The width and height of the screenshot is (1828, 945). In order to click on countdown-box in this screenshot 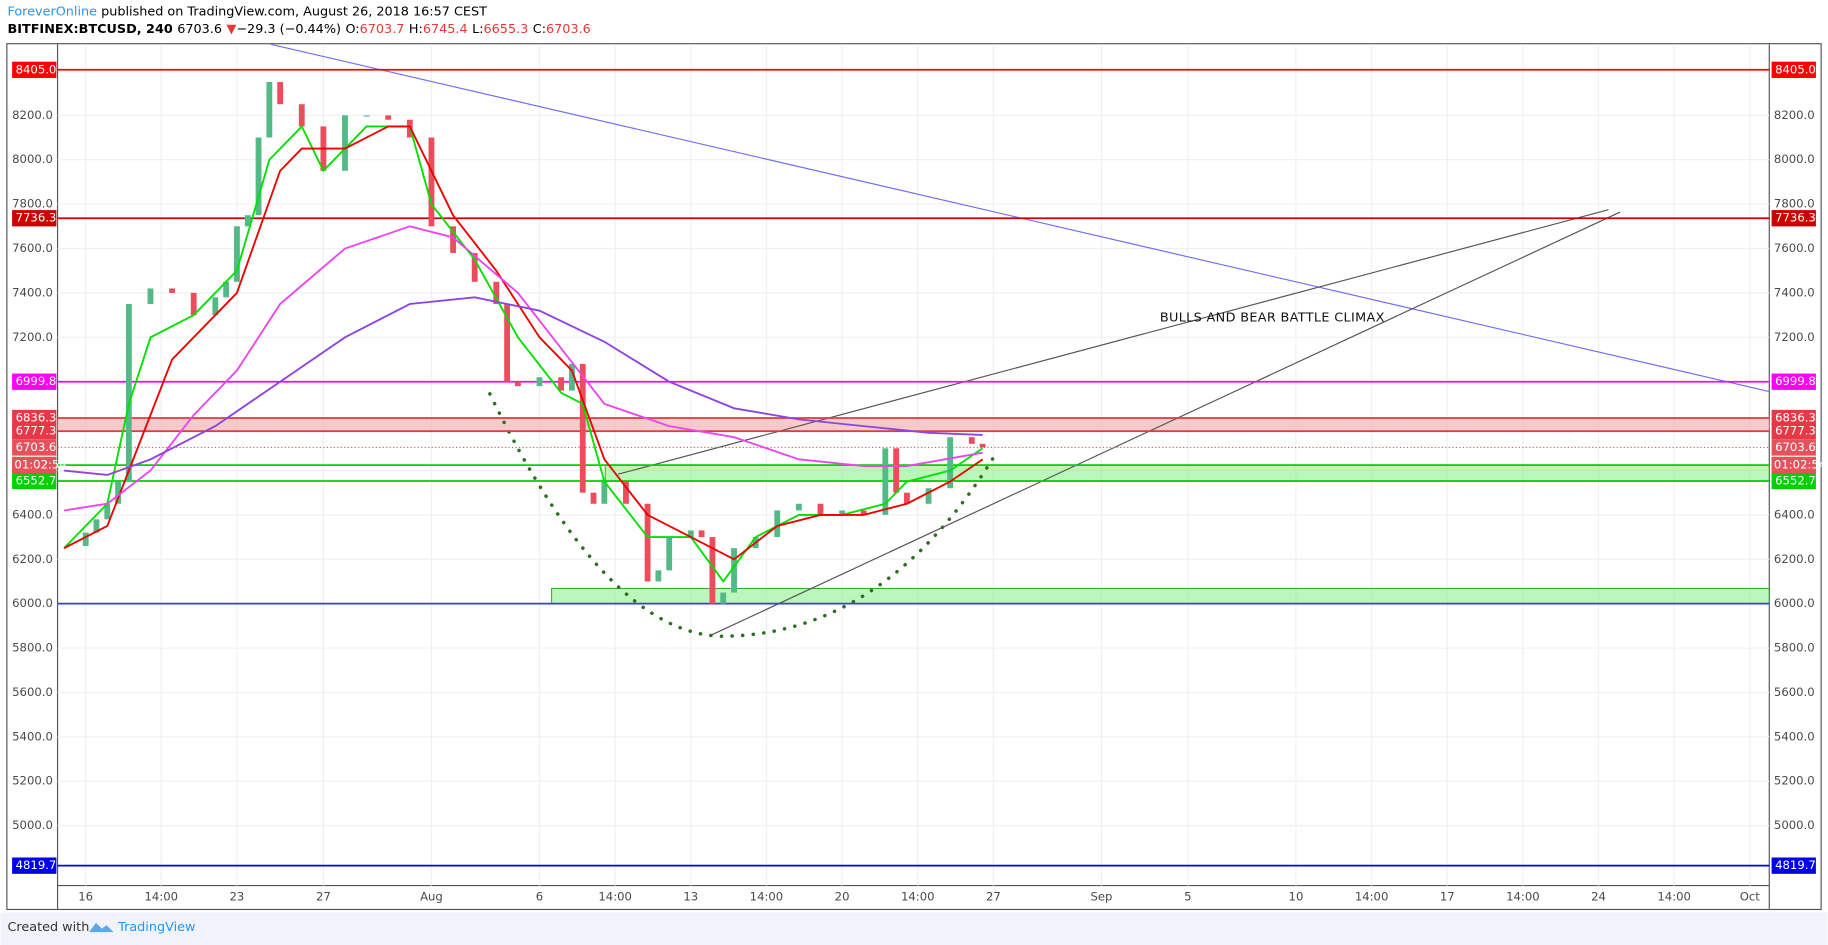, I will do `click(1793, 465)`.